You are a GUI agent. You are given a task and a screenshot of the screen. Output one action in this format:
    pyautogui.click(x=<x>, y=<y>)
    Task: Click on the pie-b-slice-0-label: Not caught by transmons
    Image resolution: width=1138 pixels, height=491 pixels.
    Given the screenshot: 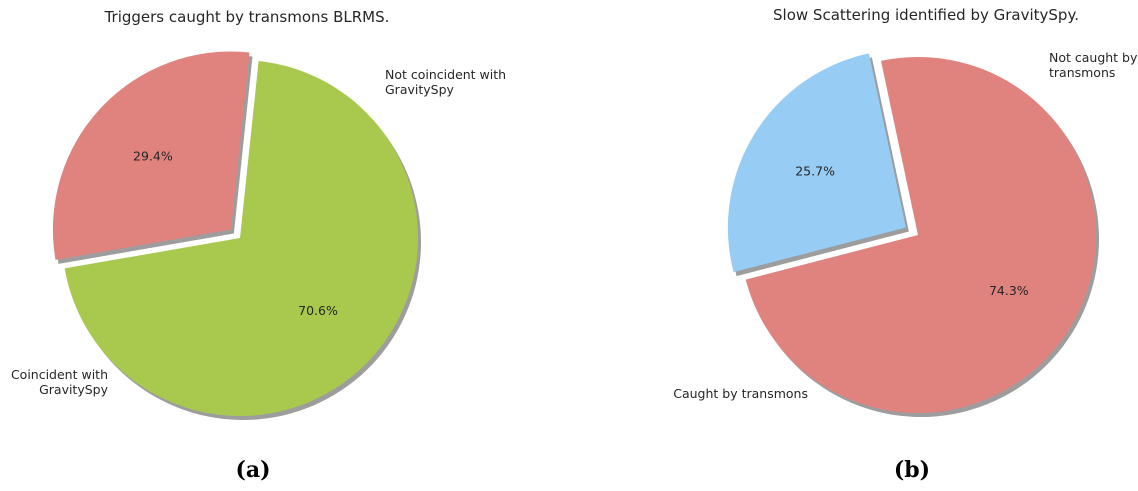 What is the action you would take?
    pyautogui.click(x=1093, y=65)
    